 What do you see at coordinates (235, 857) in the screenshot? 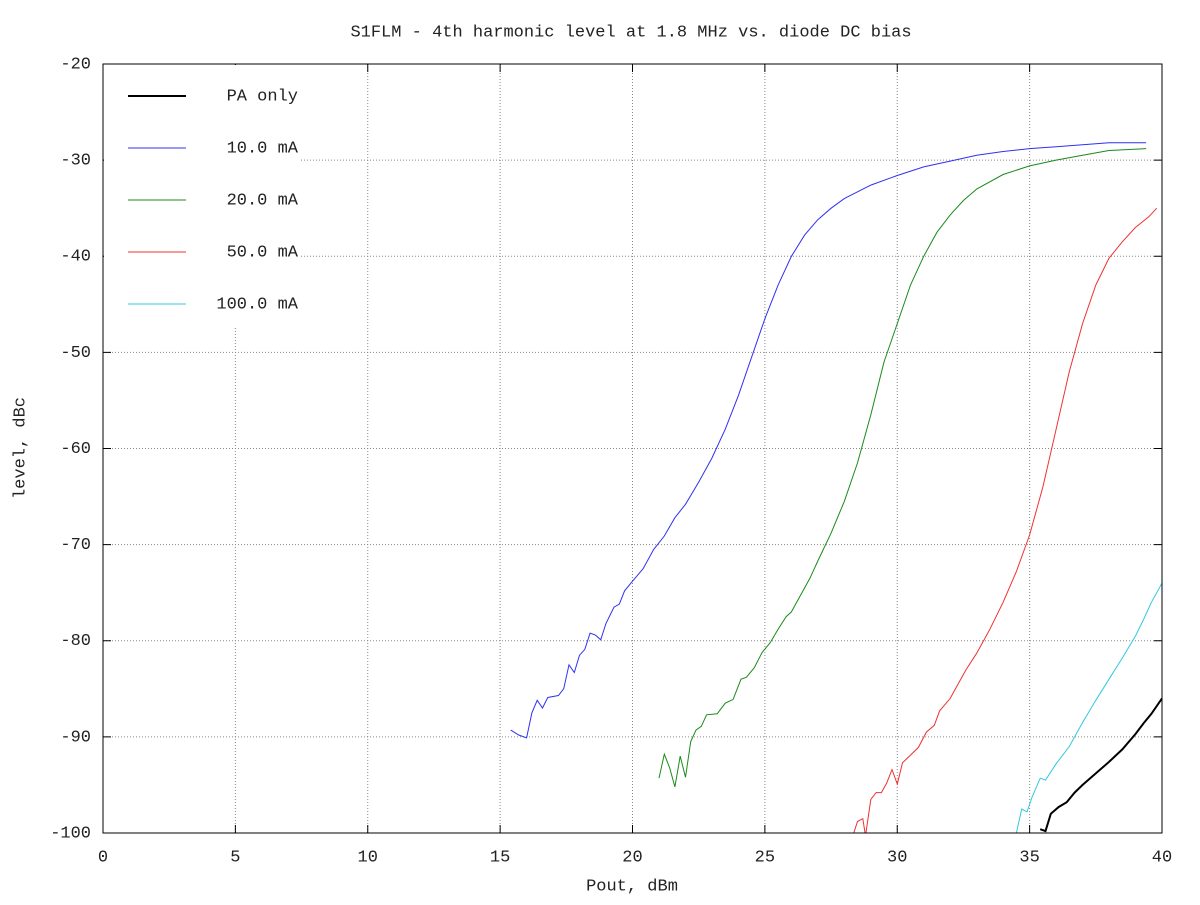
I see `x-tick-label: 5` at bounding box center [235, 857].